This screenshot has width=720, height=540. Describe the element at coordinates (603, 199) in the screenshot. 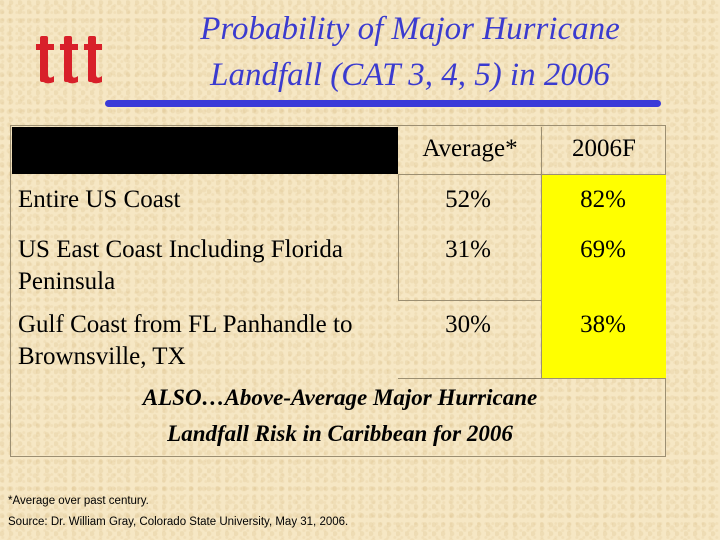

I see `cell-forecast-entire-us: 82%` at that location.